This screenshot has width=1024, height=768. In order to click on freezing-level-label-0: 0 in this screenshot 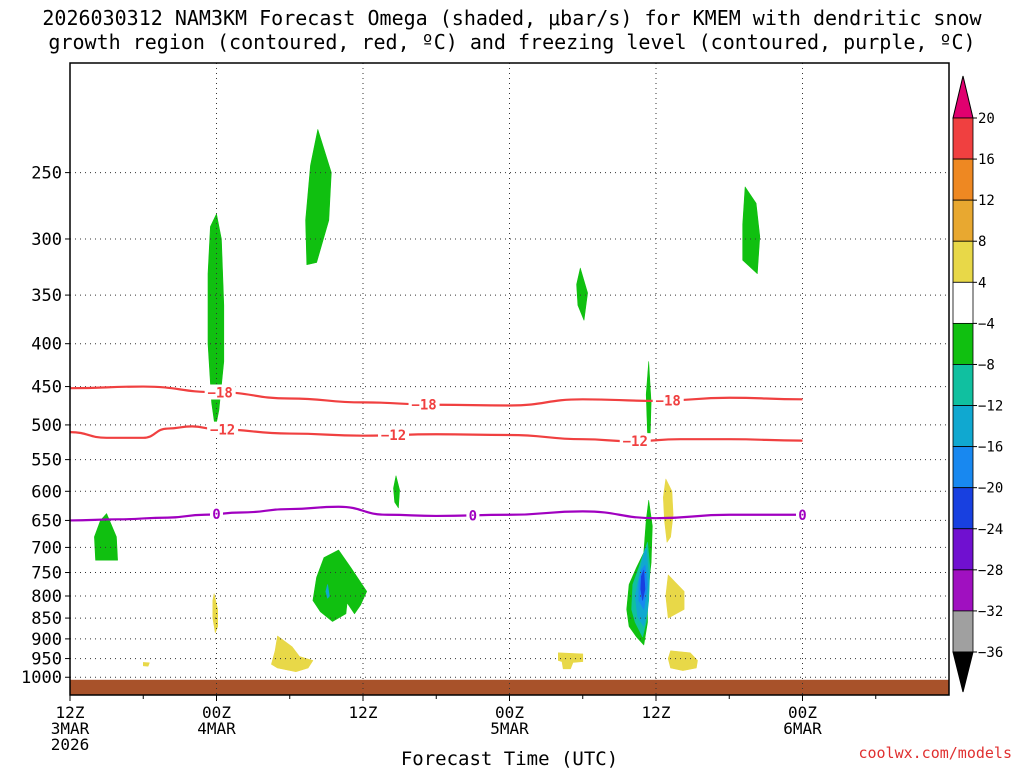, I will do `click(216, 515)`.